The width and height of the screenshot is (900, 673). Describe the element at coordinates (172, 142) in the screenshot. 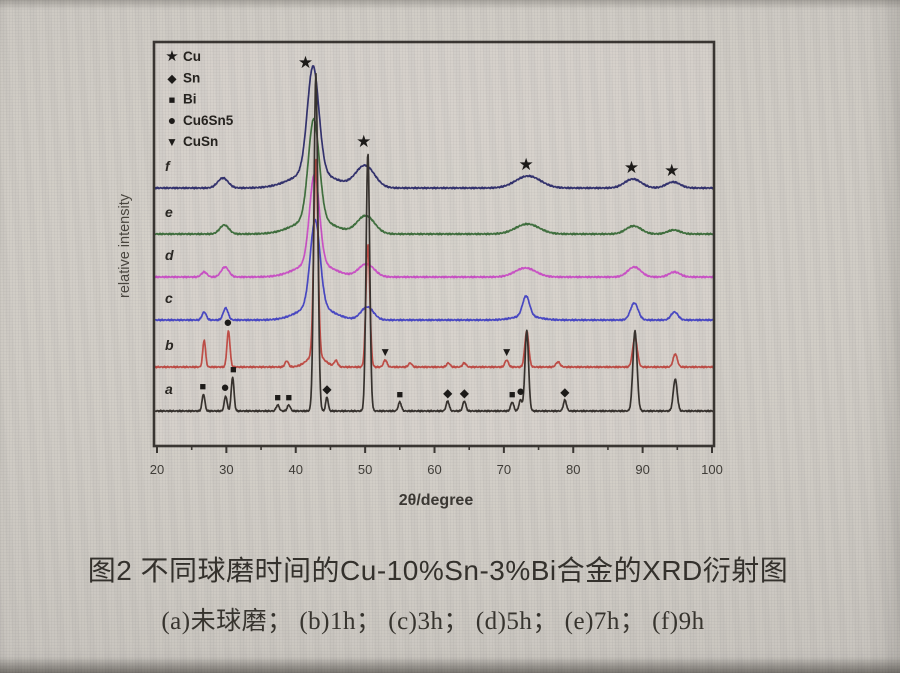

I see `legend-glyph-CuSn: ▼` at that location.